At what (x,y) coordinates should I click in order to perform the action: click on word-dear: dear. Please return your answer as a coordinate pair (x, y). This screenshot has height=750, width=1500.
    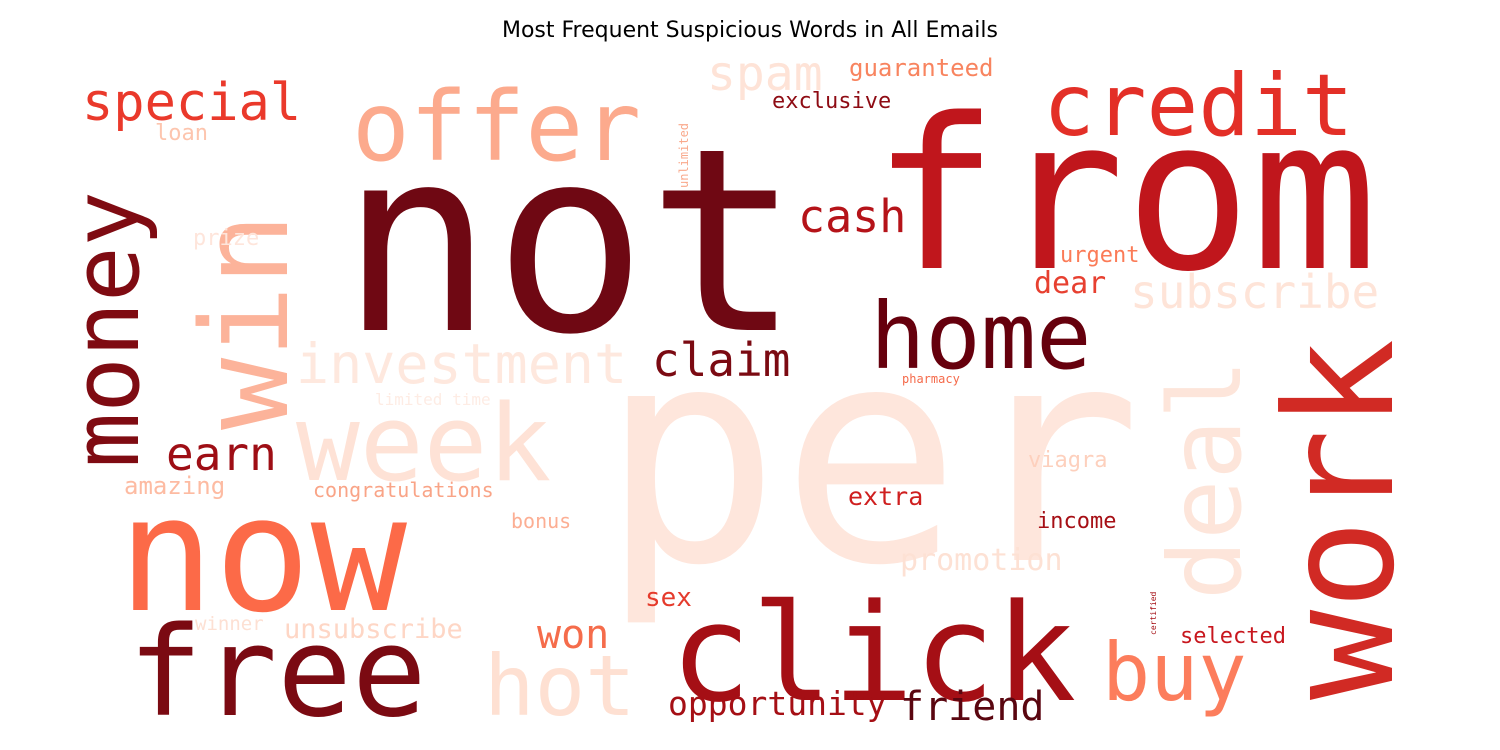
    Looking at the image, I should click on (1070, 283).